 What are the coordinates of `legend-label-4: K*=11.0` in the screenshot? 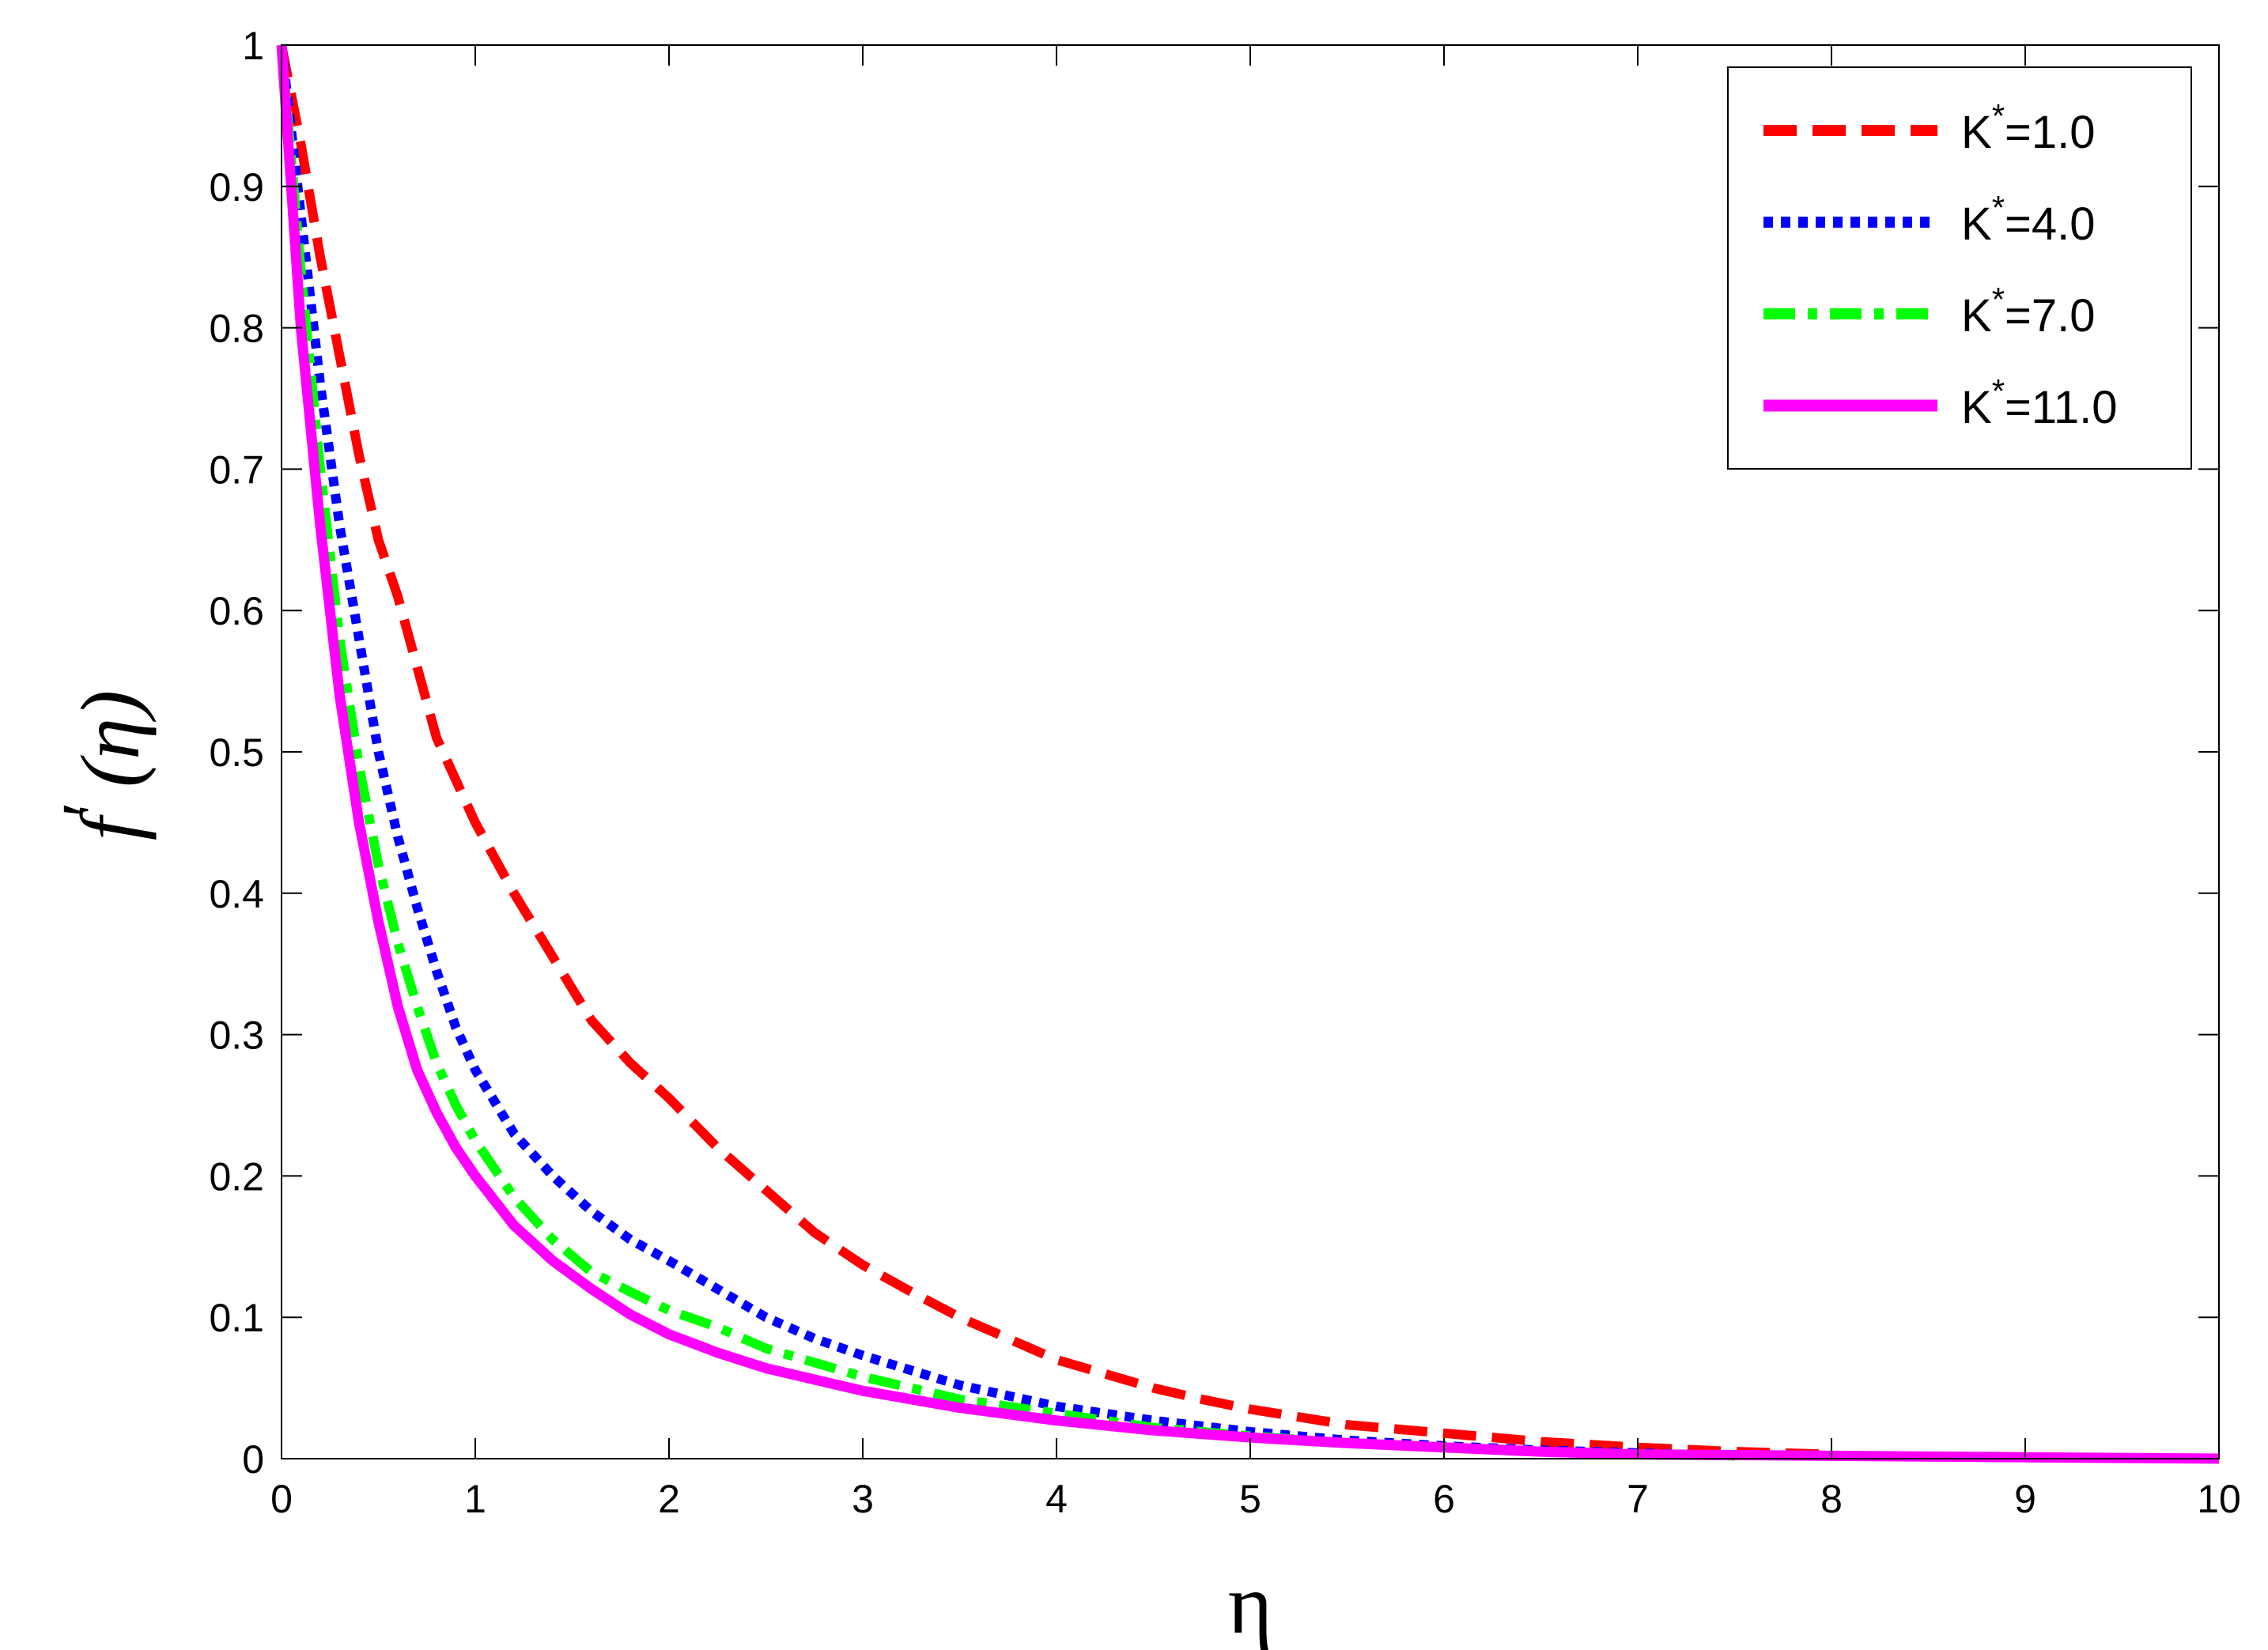 It's located at (2040, 402).